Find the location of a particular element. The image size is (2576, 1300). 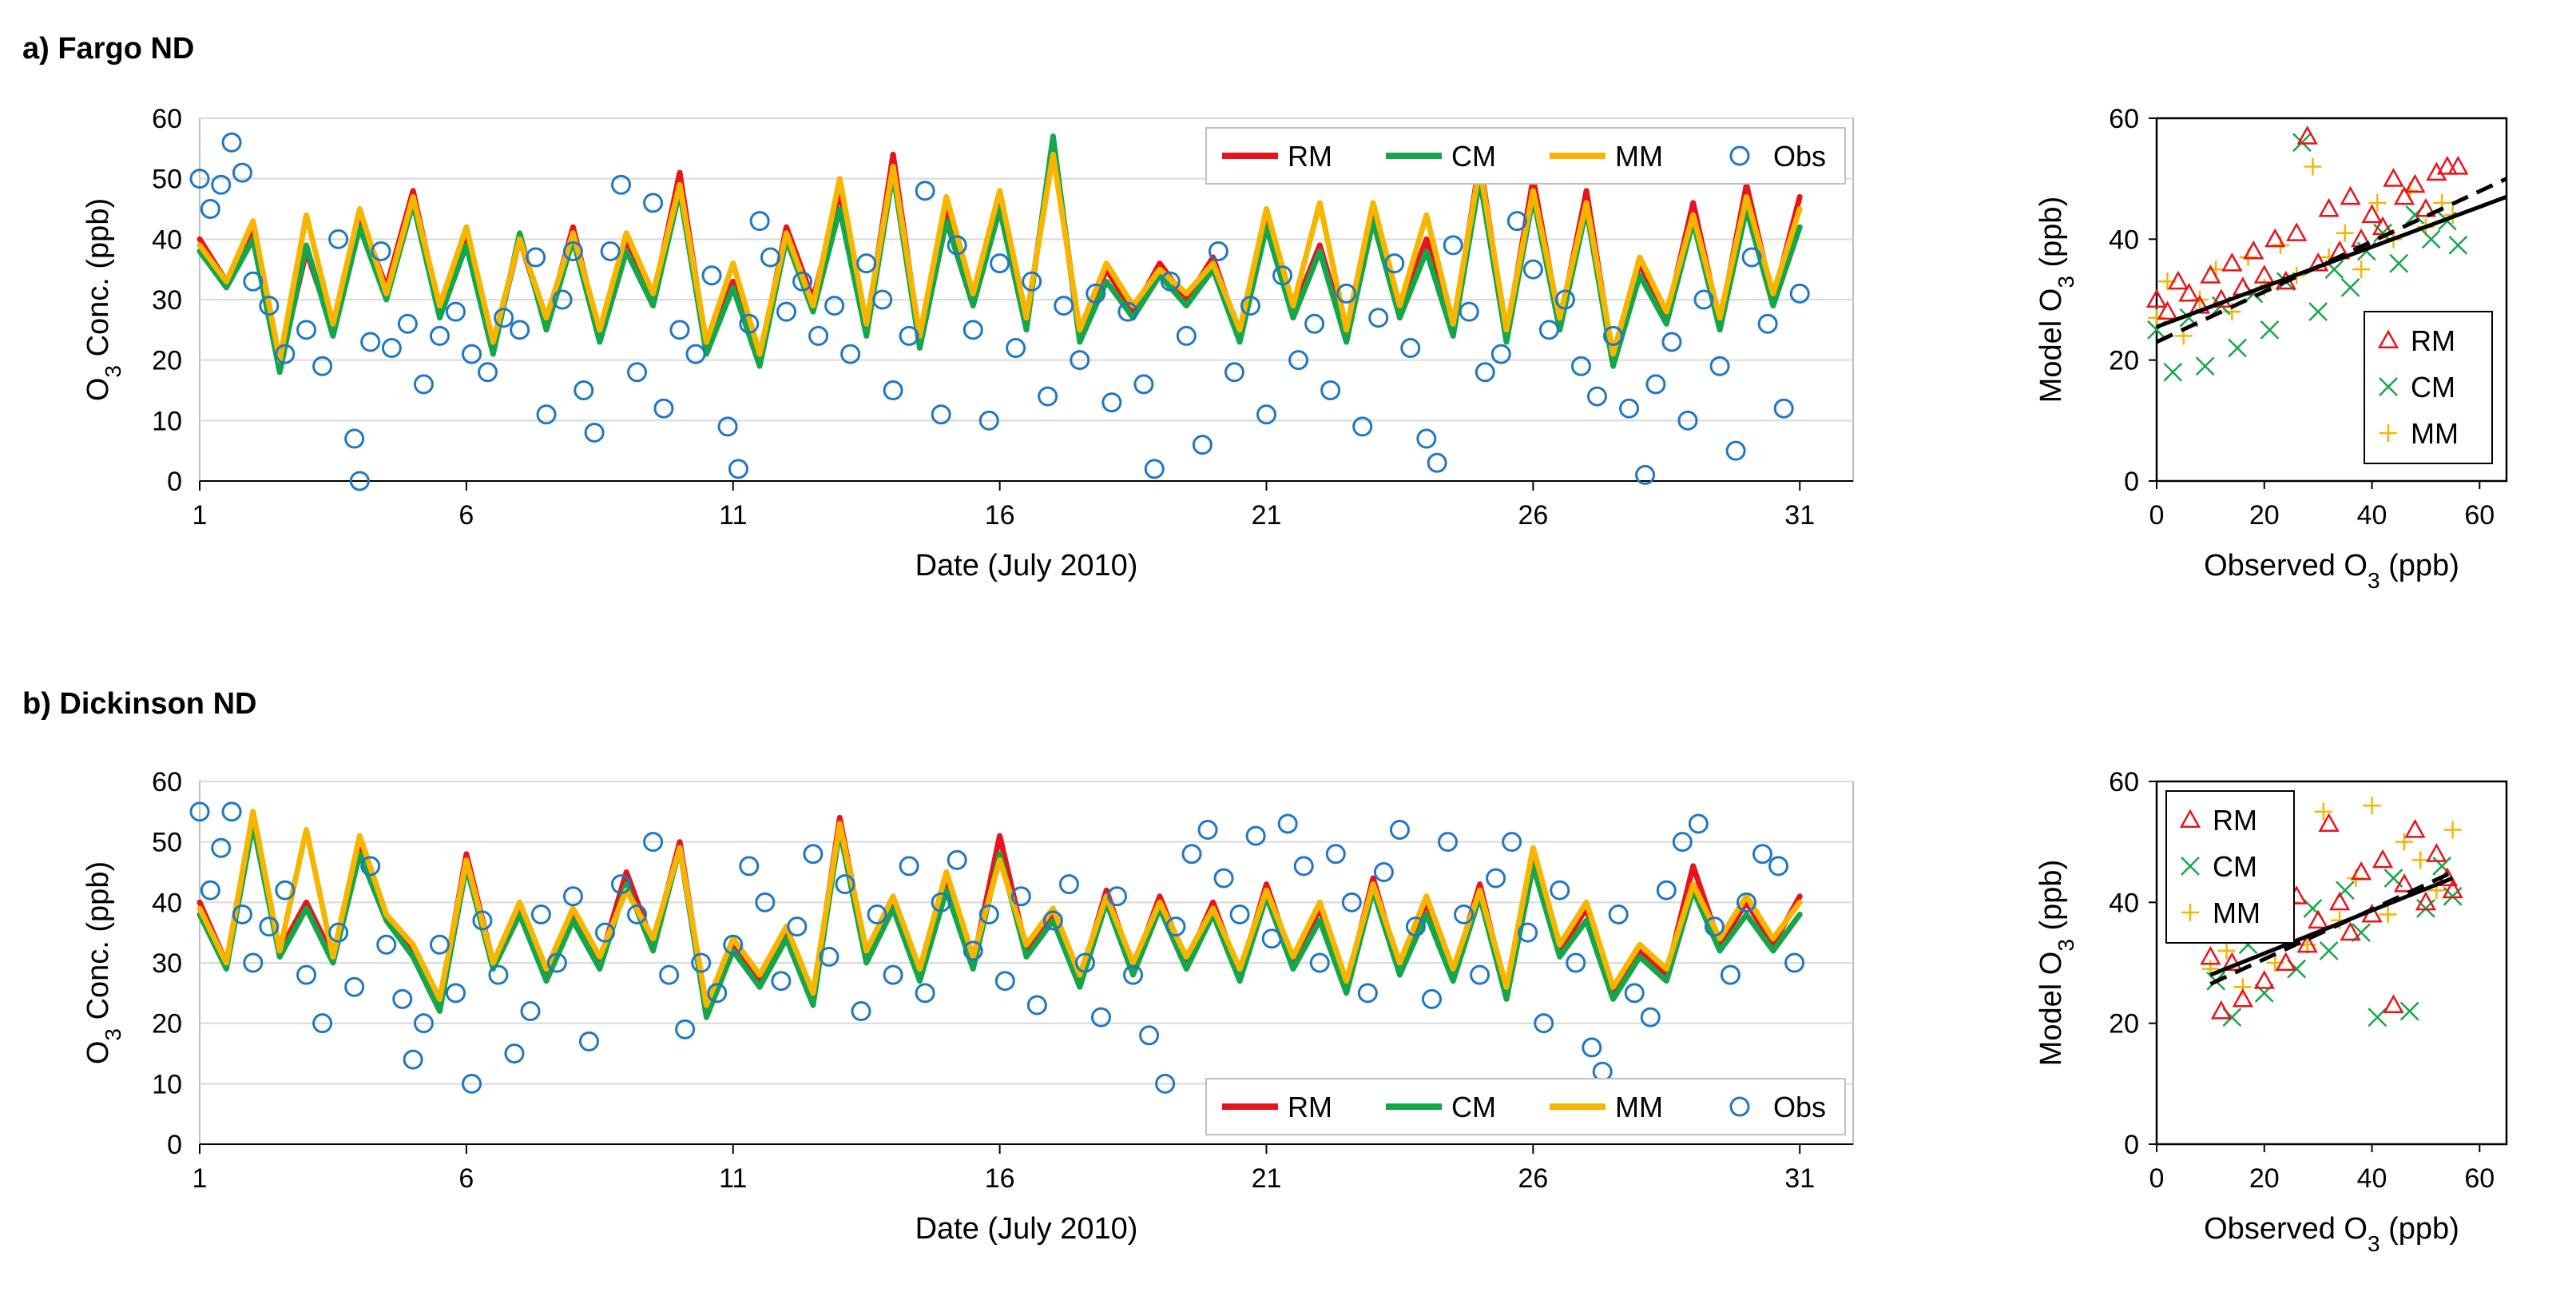

legend-box is located at coordinates (1525, 1106).